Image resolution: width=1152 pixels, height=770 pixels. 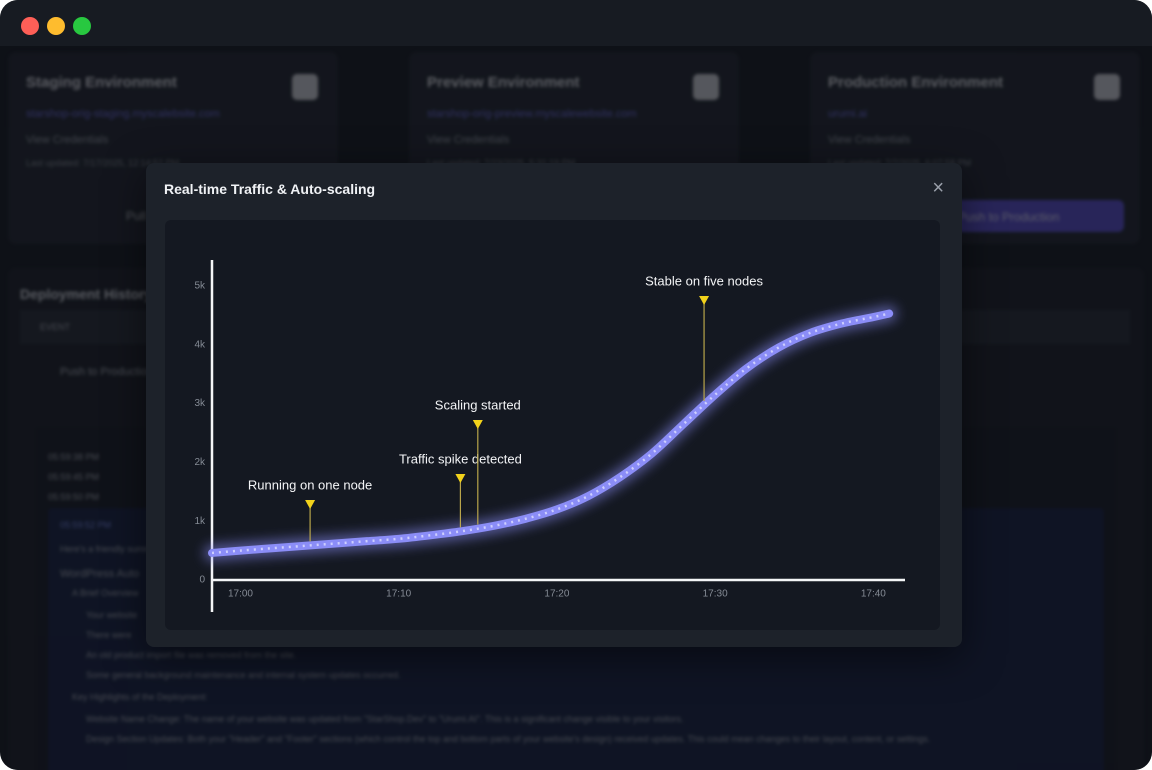 What do you see at coordinates (112, 615) in the screenshot?
I see `report-line: Your website` at bounding box center [112, 615].